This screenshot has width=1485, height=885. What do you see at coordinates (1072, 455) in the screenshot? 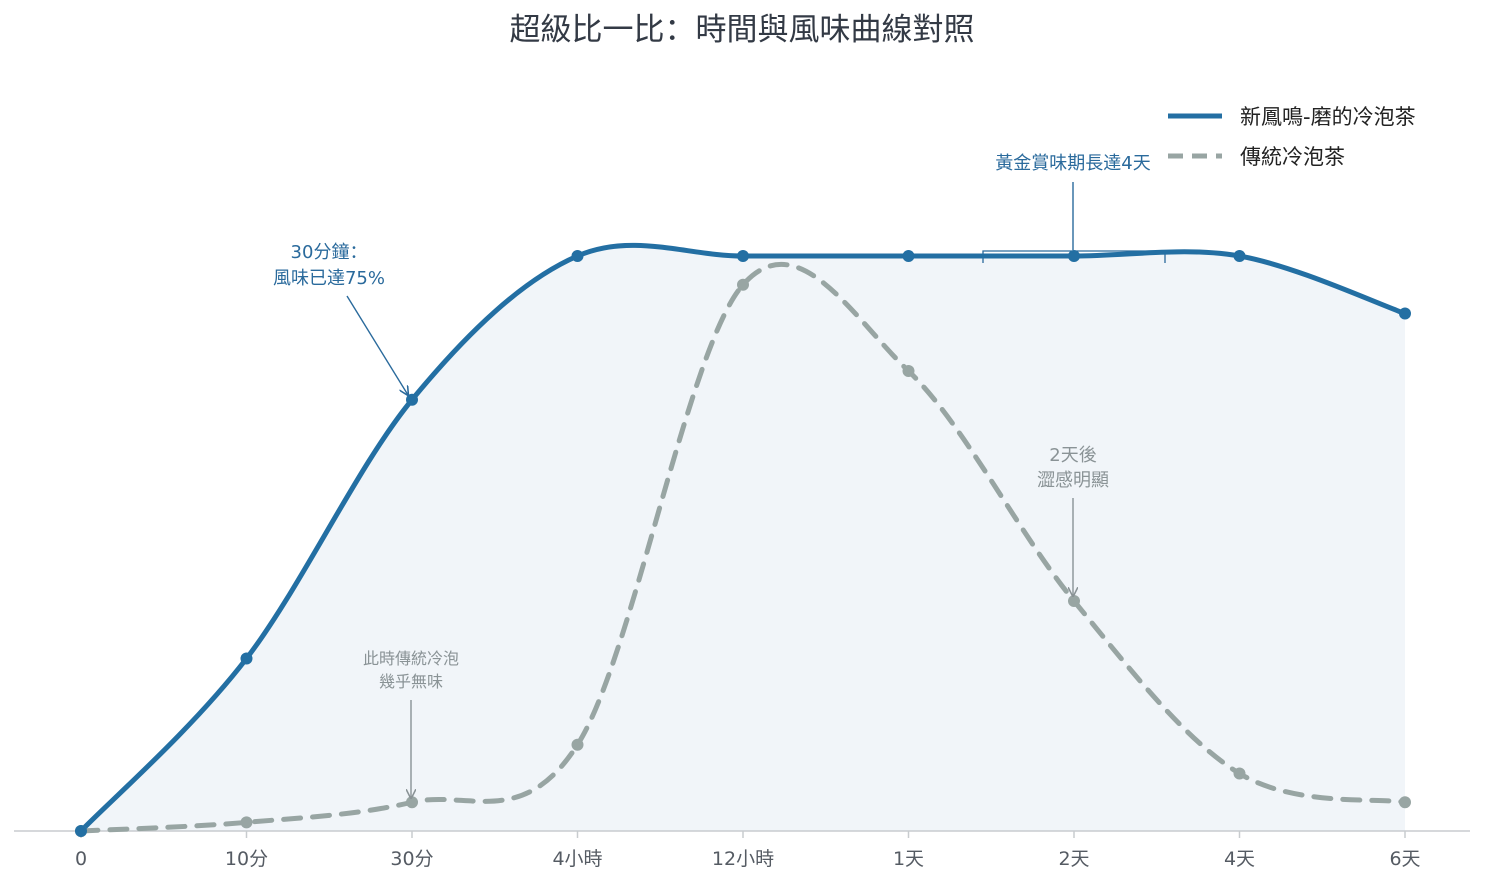
I see `annotation-text: 2天後` at bounding box center [1072, 455].